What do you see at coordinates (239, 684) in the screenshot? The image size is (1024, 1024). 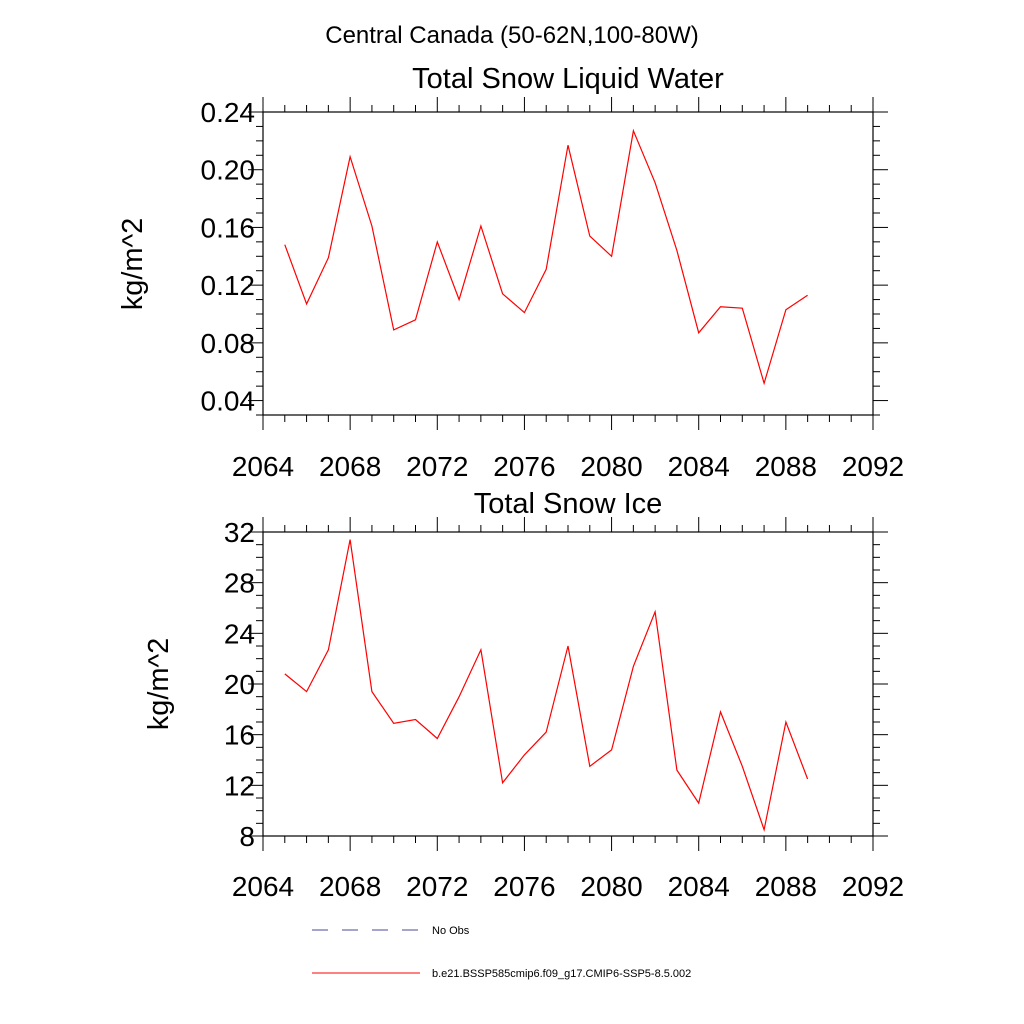 I see `y-tick-label: 20` at bounding box center [239, 684].